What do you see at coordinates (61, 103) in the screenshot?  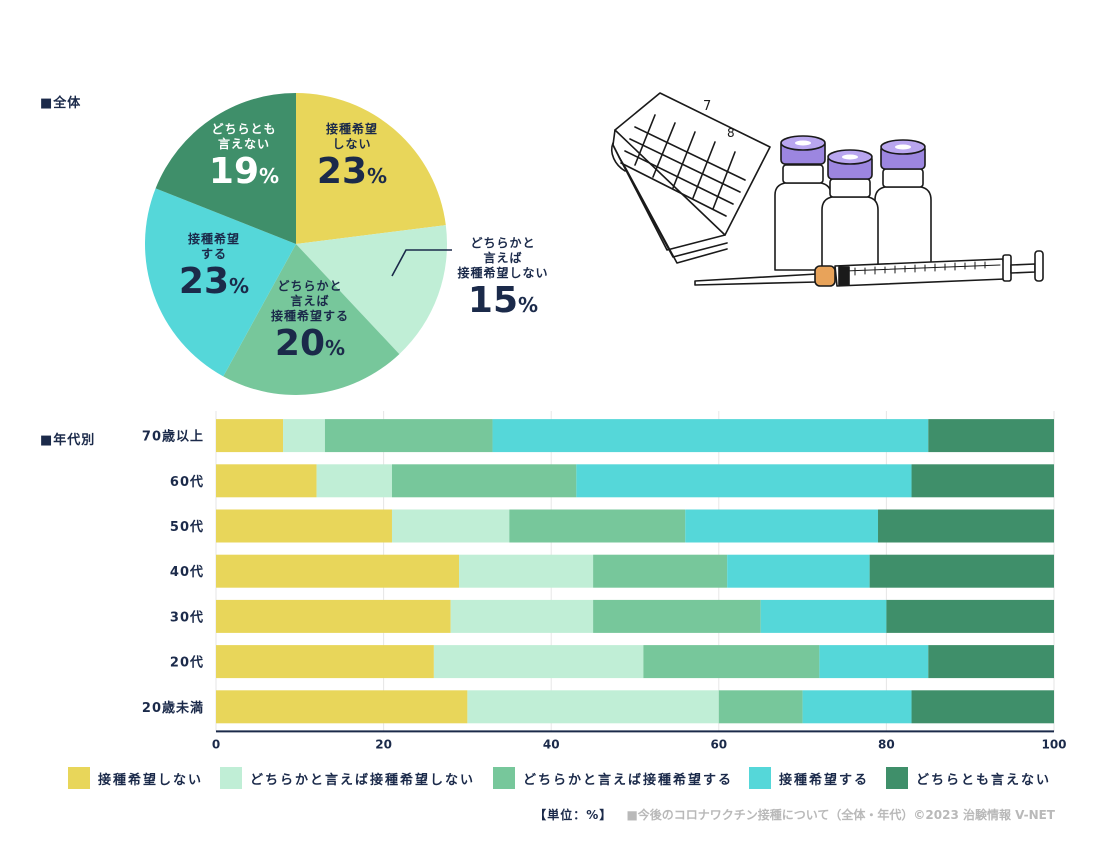 I see `overall-section-label: ■全体` at bounding box center [61, 103].